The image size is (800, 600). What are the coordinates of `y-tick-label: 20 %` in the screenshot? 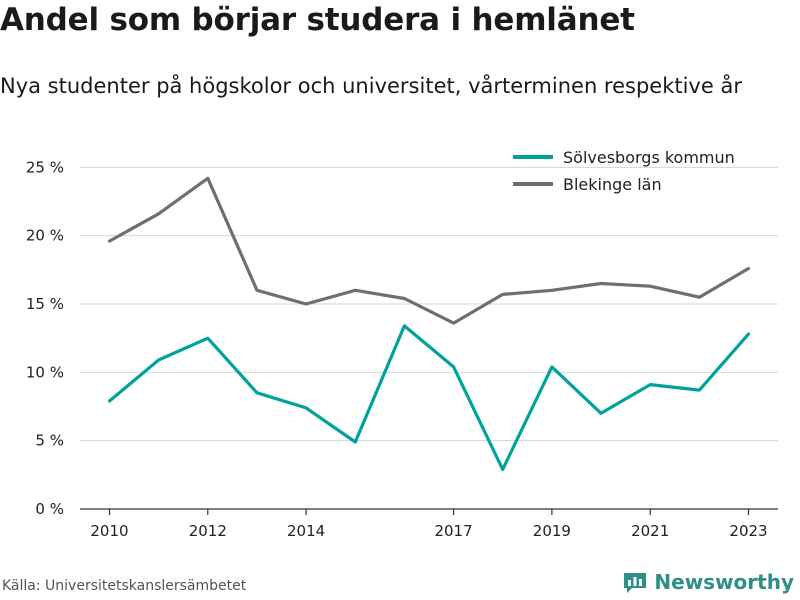 It's located at (45, 236).